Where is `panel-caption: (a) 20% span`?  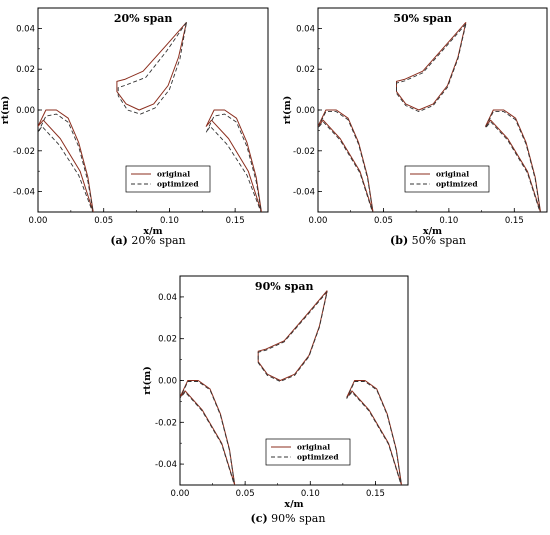 panel-caption: (a) 20% span is located at coordinates (147, 240).